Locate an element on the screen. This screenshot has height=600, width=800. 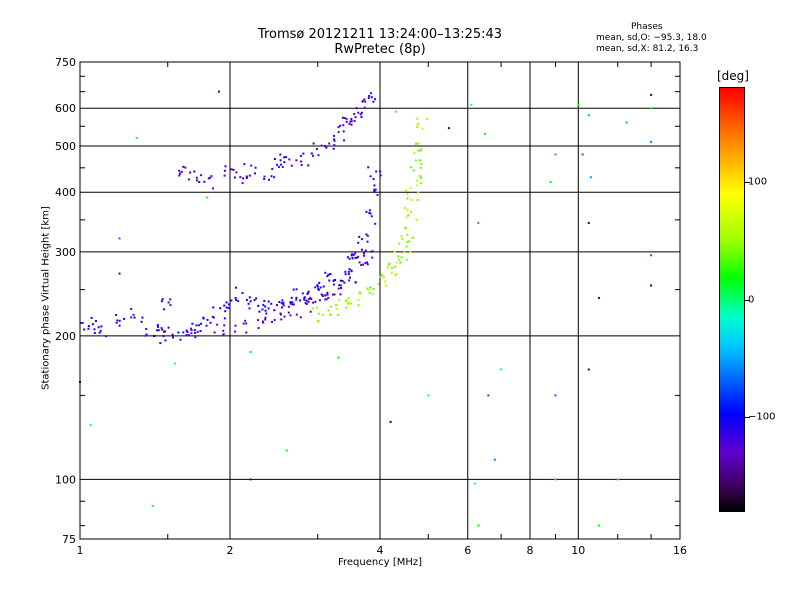
y-tick-label: 100 is located at coordinates (65, 479).